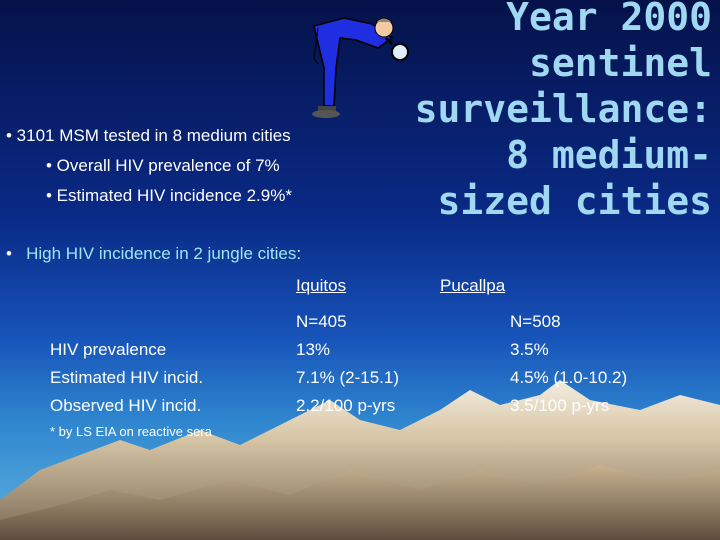 This screenshot has width=720, height=540. Describe the element at coordinates (360, 67) in the screenshot. I see `magnifying-glass-man-icon` at that location.